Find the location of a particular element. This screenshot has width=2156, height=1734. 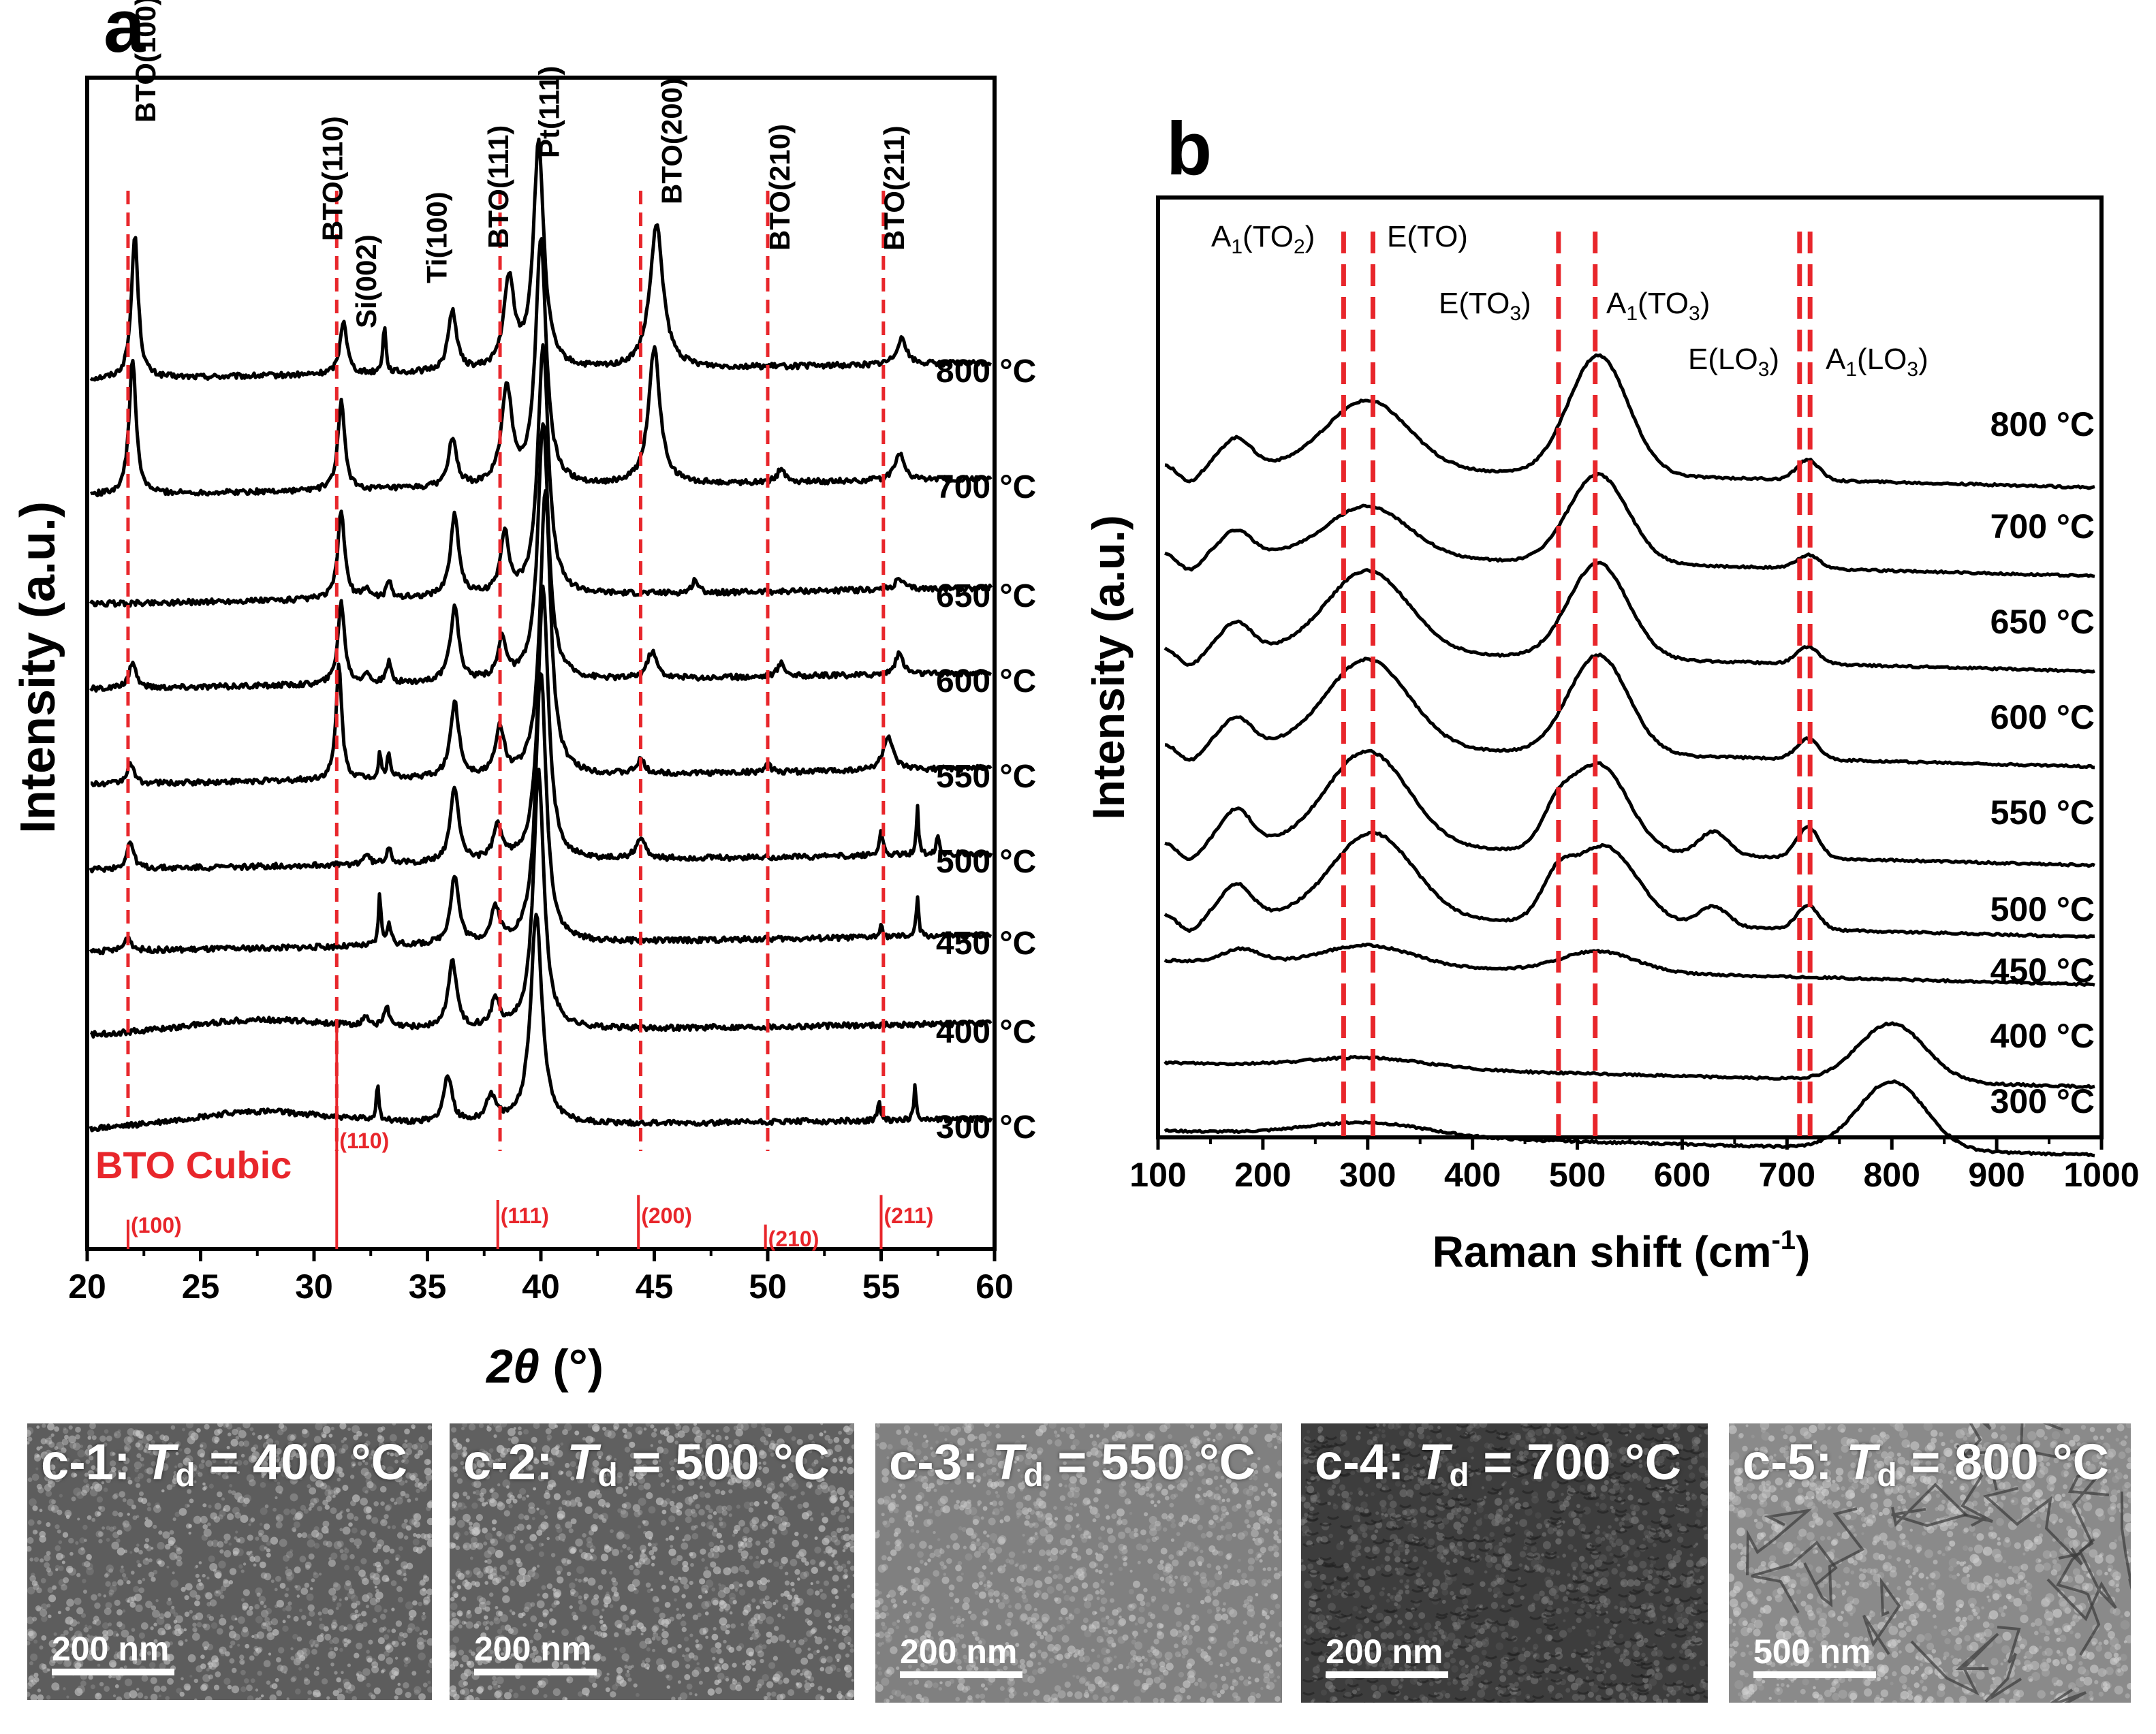

sem-image-label: c-4: Td = 700 °C is located at coordinates (1498, 1463).